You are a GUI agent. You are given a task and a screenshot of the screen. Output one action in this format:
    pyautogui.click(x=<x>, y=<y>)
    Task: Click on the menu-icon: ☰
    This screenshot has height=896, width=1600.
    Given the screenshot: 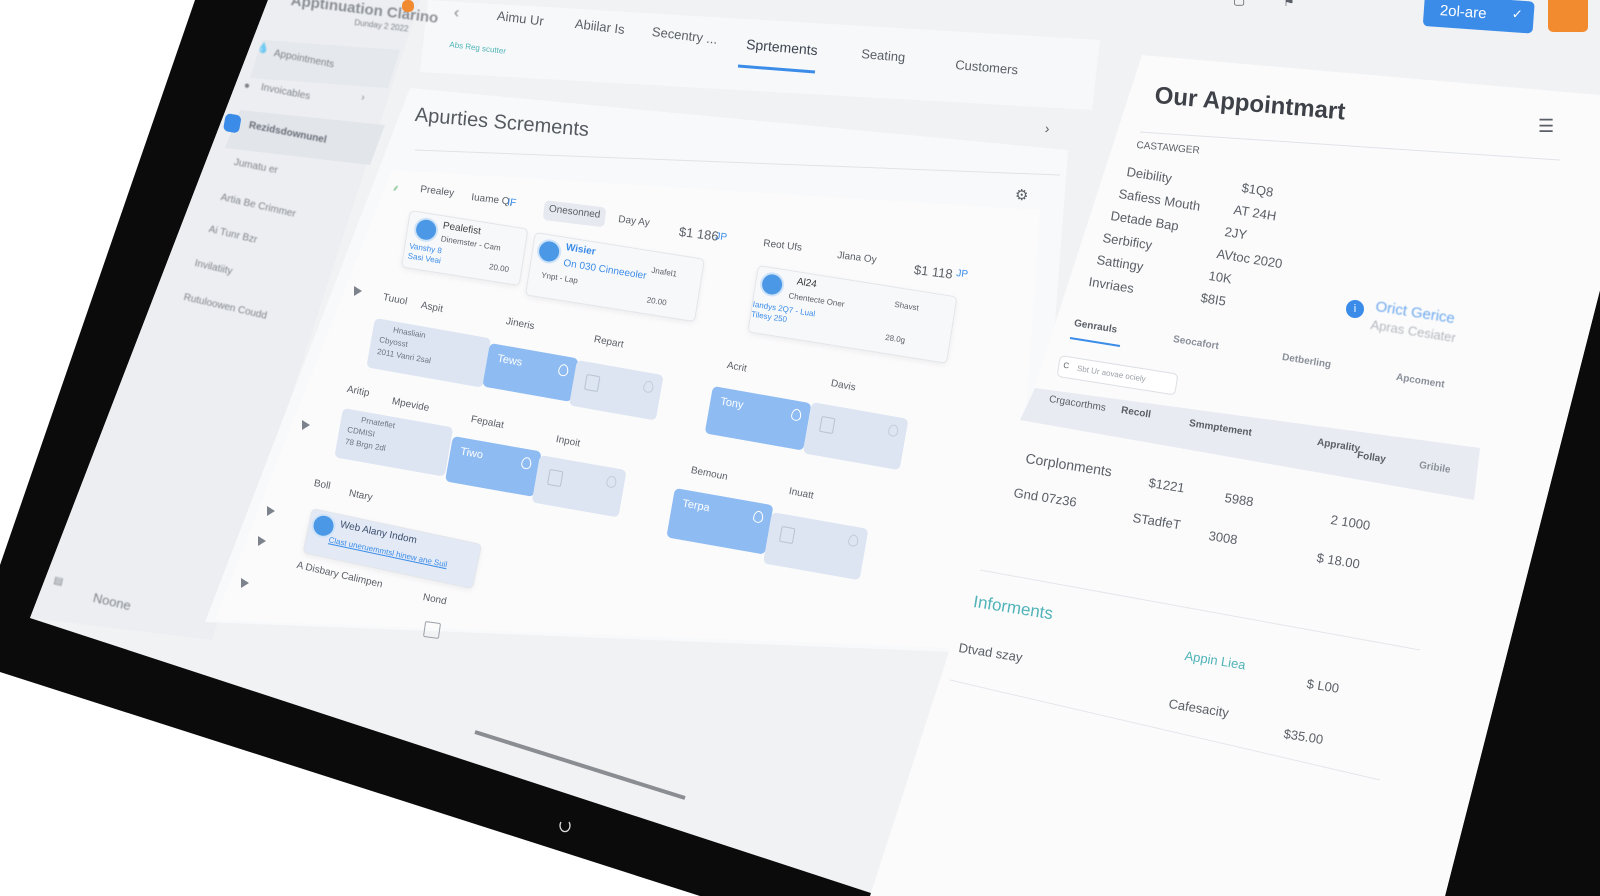 What is the action you would take?
    pyautogui.click(x=1546, y=126)
    